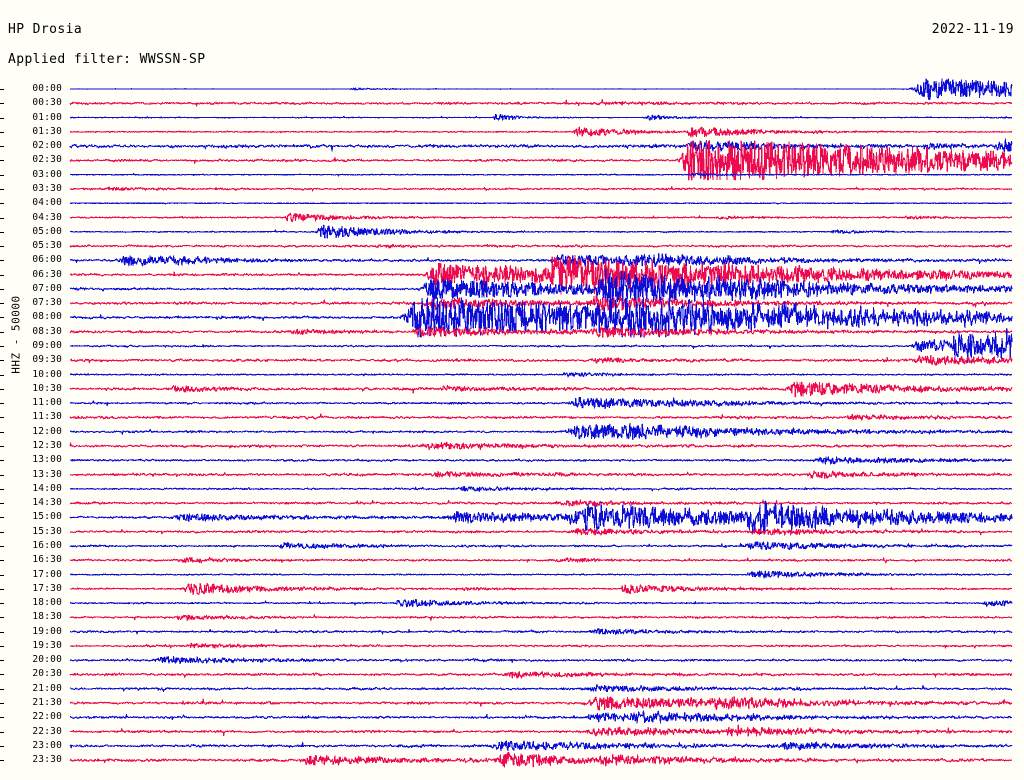 The height and width of the screenshot is (780, 1024). What do you see at coordinates (47, 374) in the screenshot?
I see `time-axis-label: 10:00` at bounding box center [47, 374].